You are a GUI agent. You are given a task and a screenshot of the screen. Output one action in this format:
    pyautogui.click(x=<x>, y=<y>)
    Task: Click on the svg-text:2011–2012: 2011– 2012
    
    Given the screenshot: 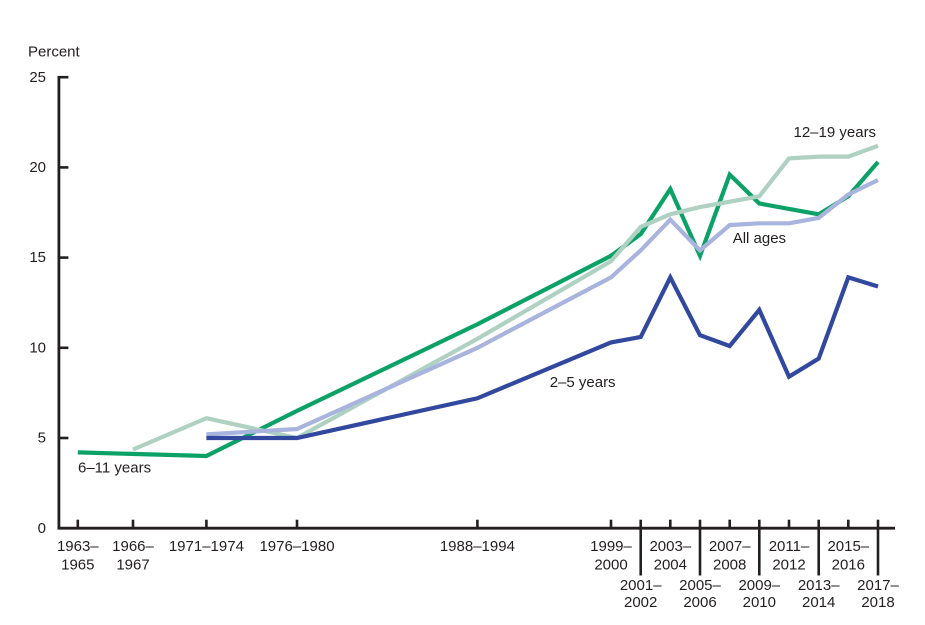 What is the action you would take?
    pyautogui.click(x=789, y=555)
    